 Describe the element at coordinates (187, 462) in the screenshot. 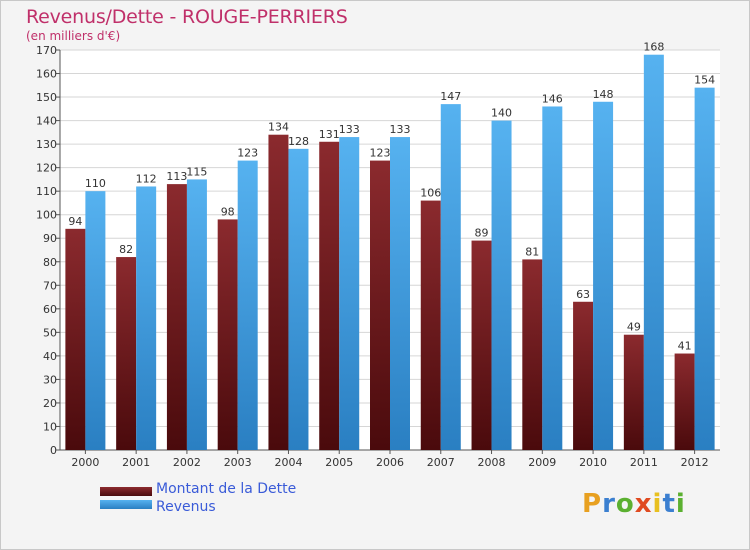

I see `x-tick-label: 2002` at that location.